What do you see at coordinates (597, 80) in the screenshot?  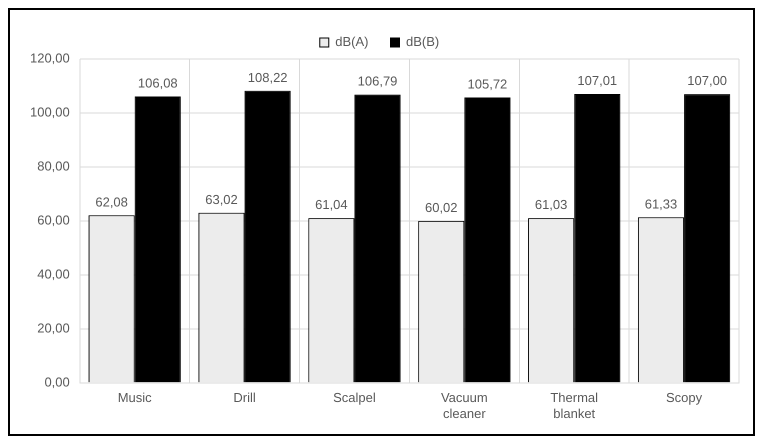 I see `data-label: 107,01` at bounding box center [597, 80].